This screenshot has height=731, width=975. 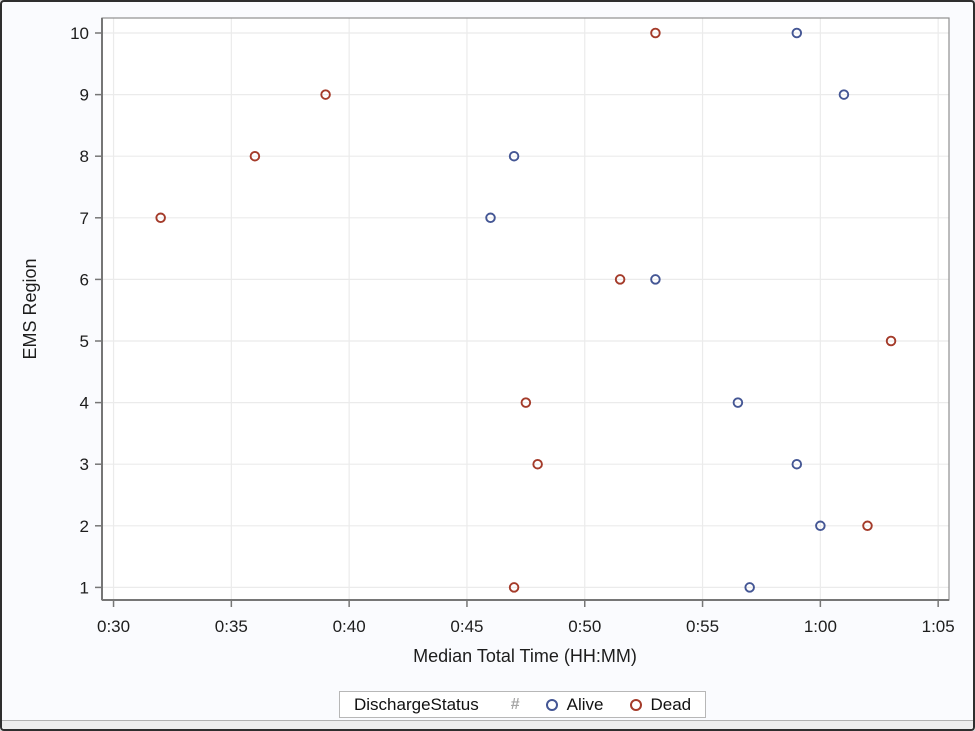 I want to click on window-bottom-frame, so click(x=487, y=724).